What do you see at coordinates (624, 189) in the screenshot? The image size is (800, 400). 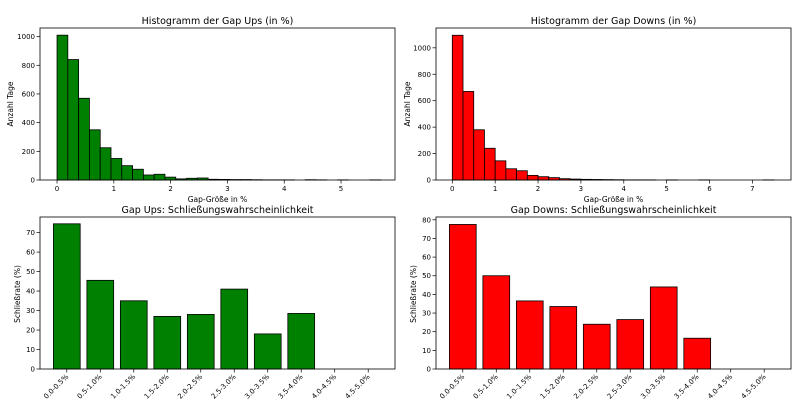 I see `x-tick-label: 4` at bounding box center [624, 189].